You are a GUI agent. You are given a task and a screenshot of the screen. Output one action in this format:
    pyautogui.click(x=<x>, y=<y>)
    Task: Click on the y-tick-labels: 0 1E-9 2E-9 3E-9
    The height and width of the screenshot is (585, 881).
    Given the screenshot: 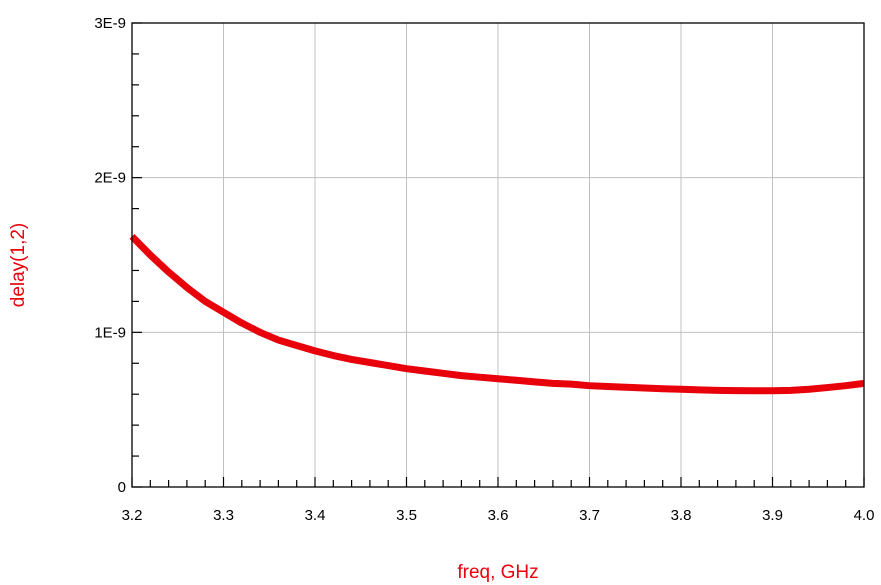 What is the action you would take?
    pyautogui.click(x=110, y=255)
    